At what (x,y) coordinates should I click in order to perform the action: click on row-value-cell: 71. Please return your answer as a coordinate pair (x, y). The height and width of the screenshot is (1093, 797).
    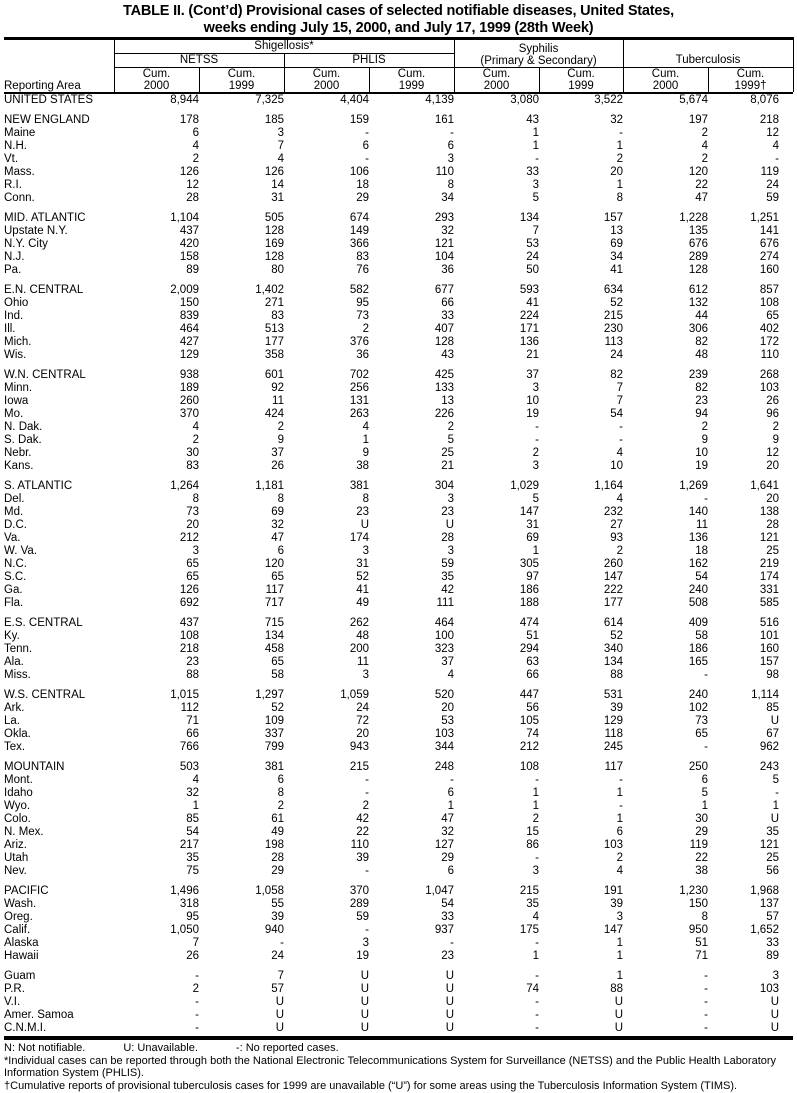
    Looking at the image, I should click on (701, 956).